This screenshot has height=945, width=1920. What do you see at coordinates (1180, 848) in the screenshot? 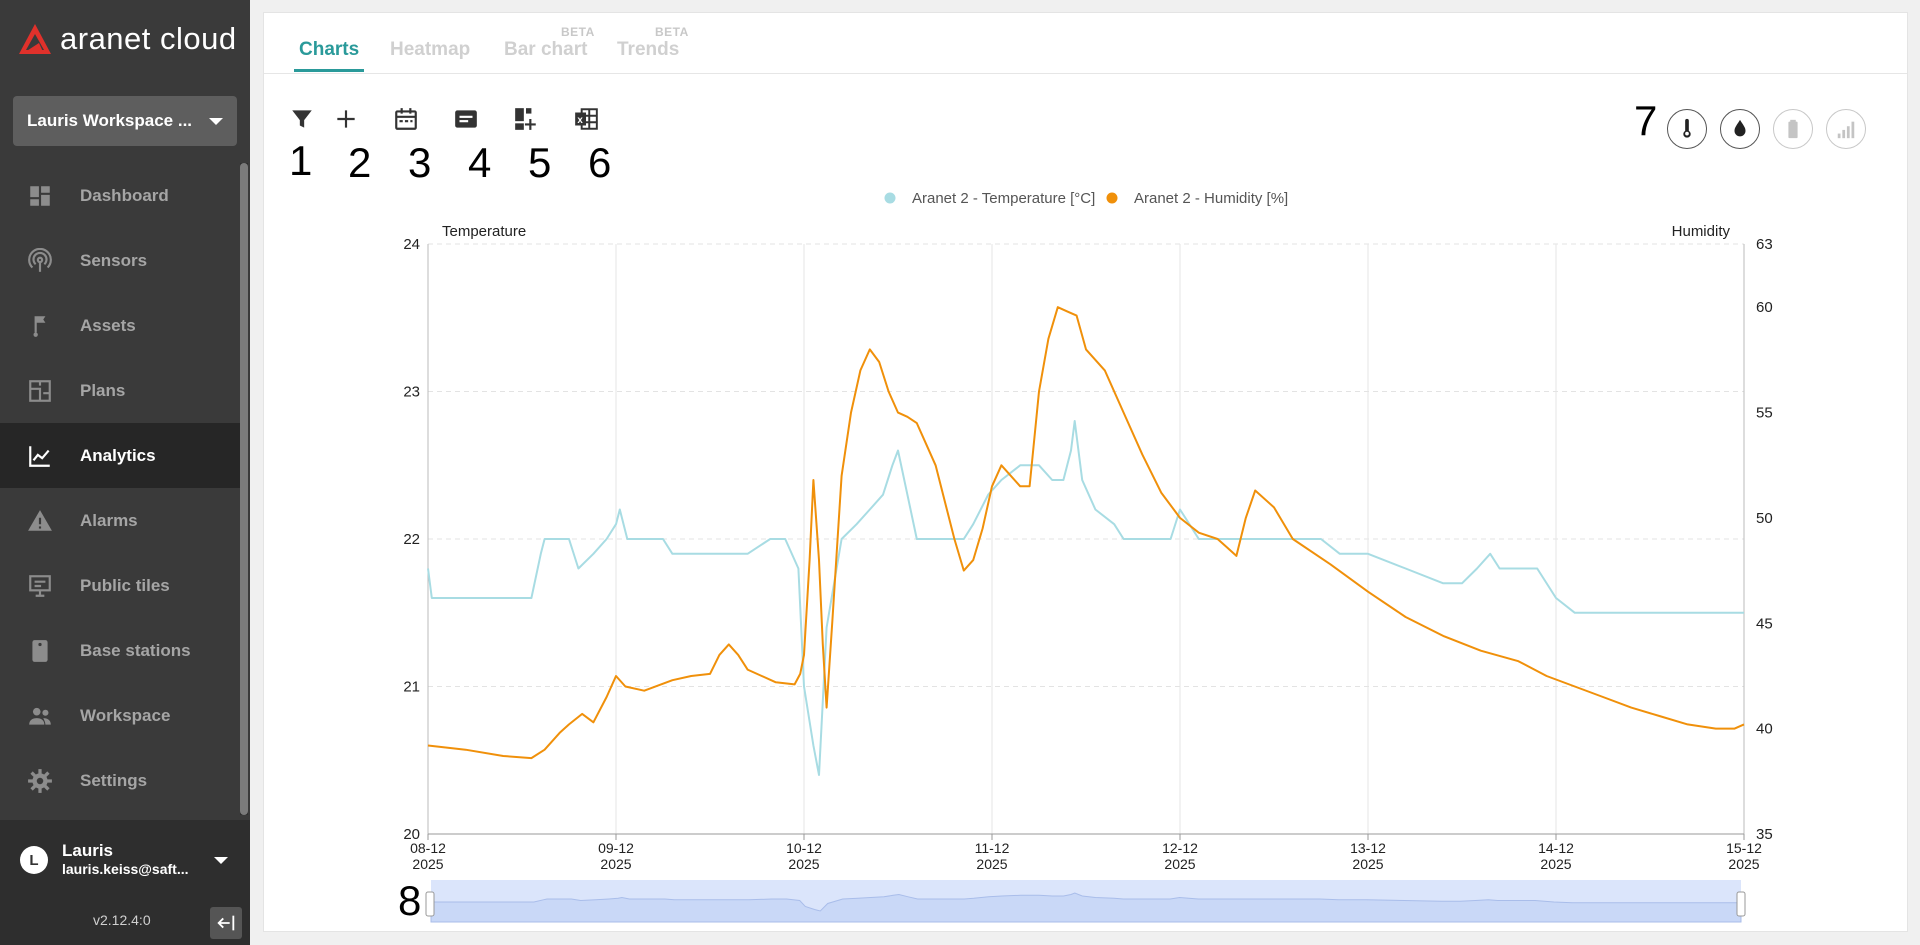
I see `x-tick-date: 12-12` at bounding box center [1180, 848].